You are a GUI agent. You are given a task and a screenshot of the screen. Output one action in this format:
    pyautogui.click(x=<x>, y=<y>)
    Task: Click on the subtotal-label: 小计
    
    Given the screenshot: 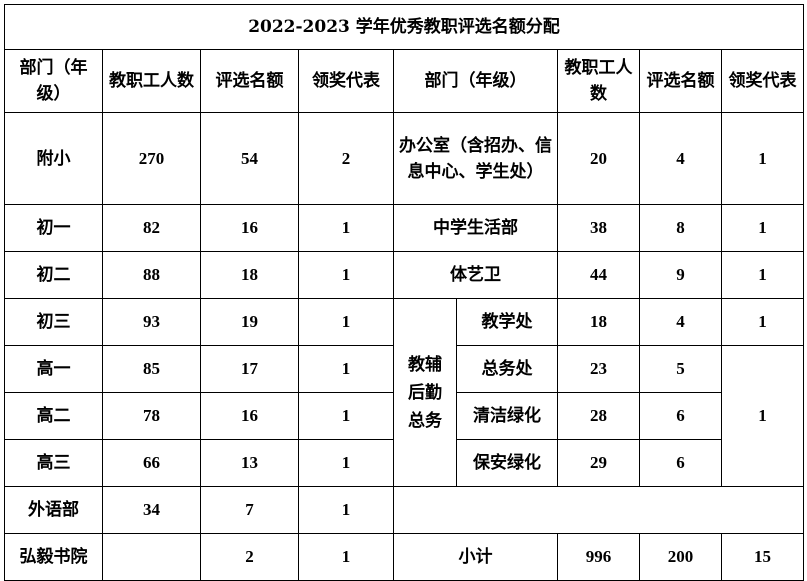 What is the action you would take?
    pyautogui.click(x=475, y=557)
    